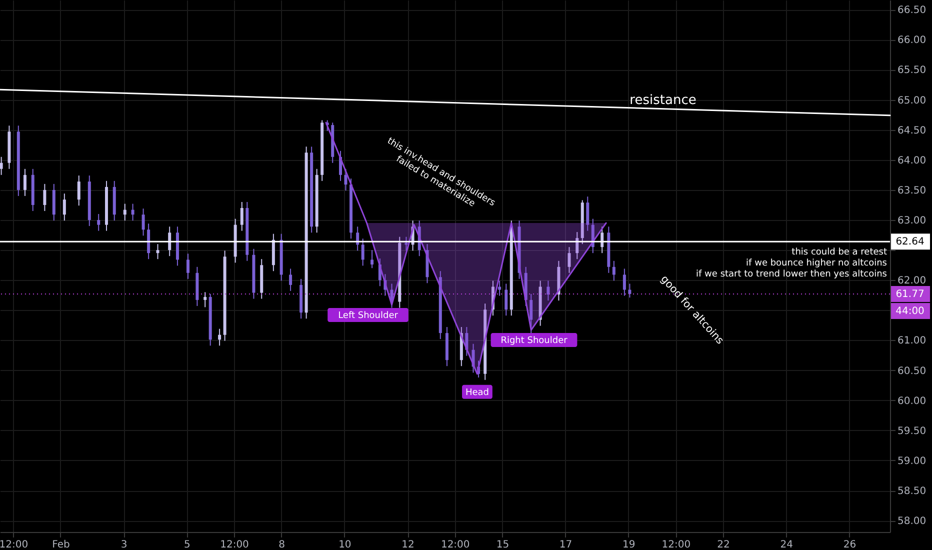  What do you see at coordinates (912, 341) in the screenshot?
I see `y-tick-label: 61.00` at bounding box center [912, 341].